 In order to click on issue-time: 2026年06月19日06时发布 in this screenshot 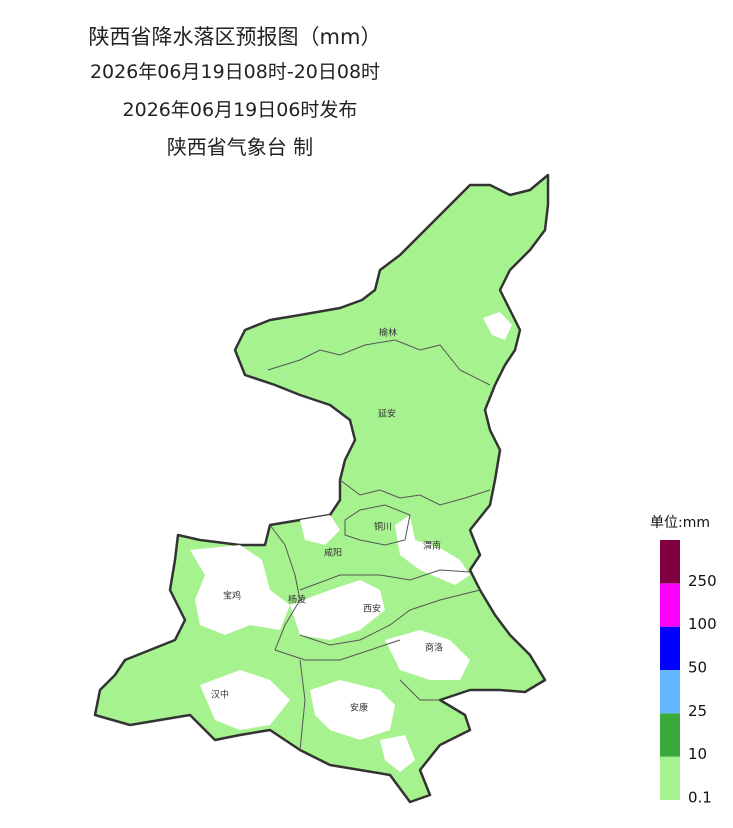, I will do `click(240, 110)`.